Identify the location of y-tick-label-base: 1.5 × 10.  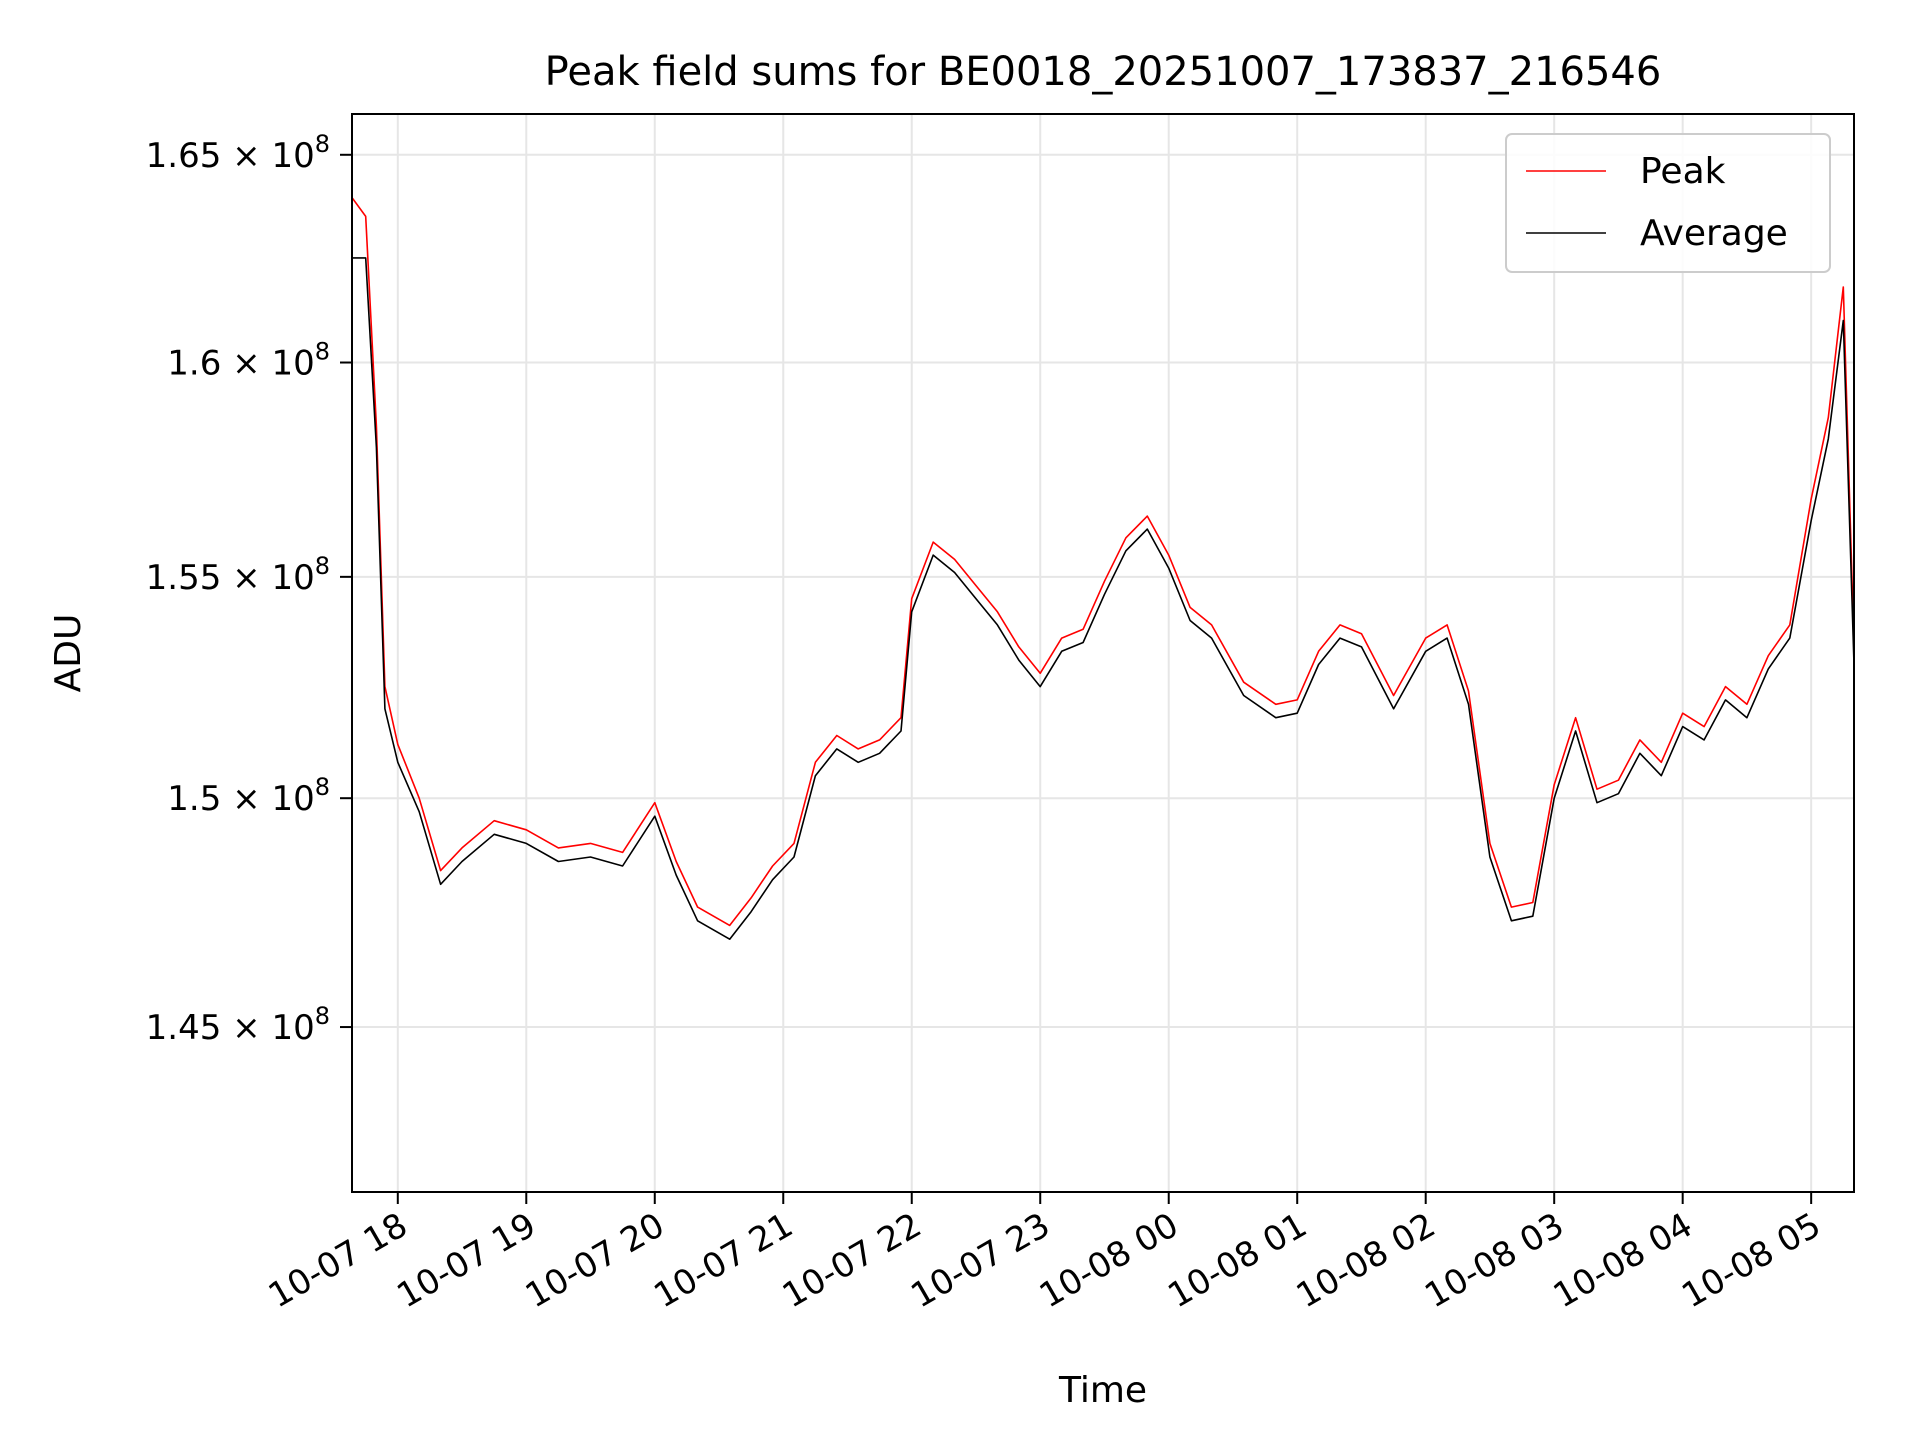
(240, 799).